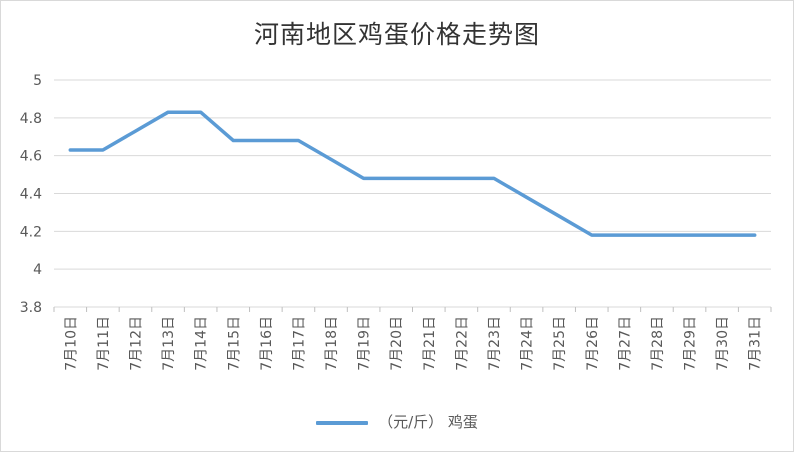  Describe the element at coordinates (397, 343) in the screenshot. I see `x-tick-label: 7月20日` at that location.